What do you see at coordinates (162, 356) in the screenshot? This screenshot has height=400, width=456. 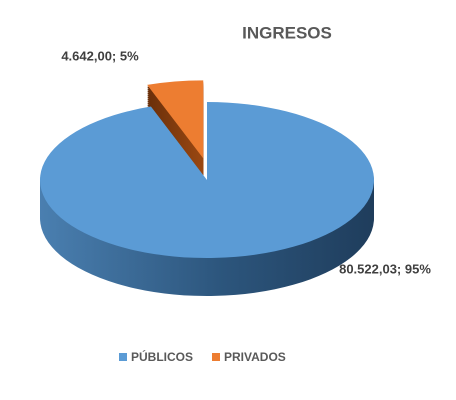 I see `legend-label: PÚBLICOS` at bounding box center [162, 356].